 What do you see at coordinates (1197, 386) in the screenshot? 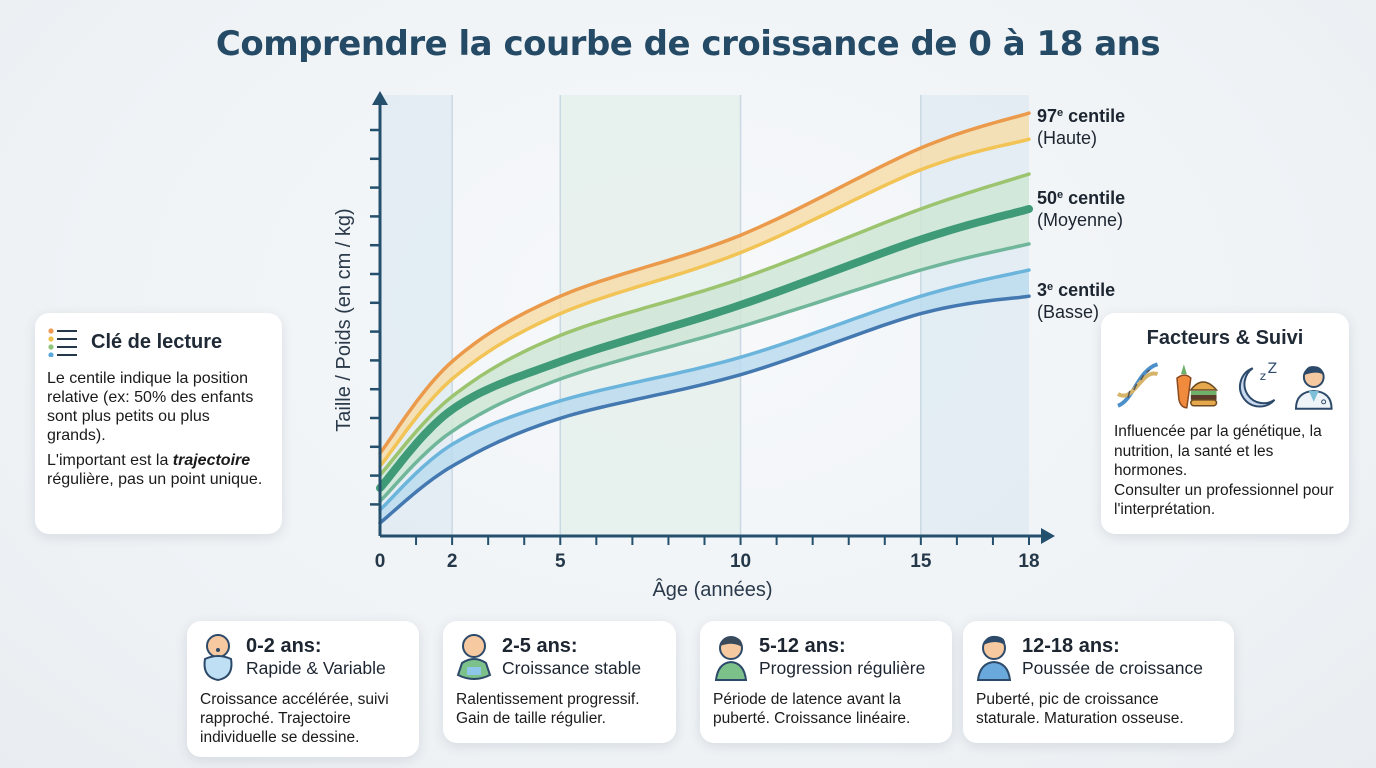
I see `food-icon` at bounding box center [1197, 386].